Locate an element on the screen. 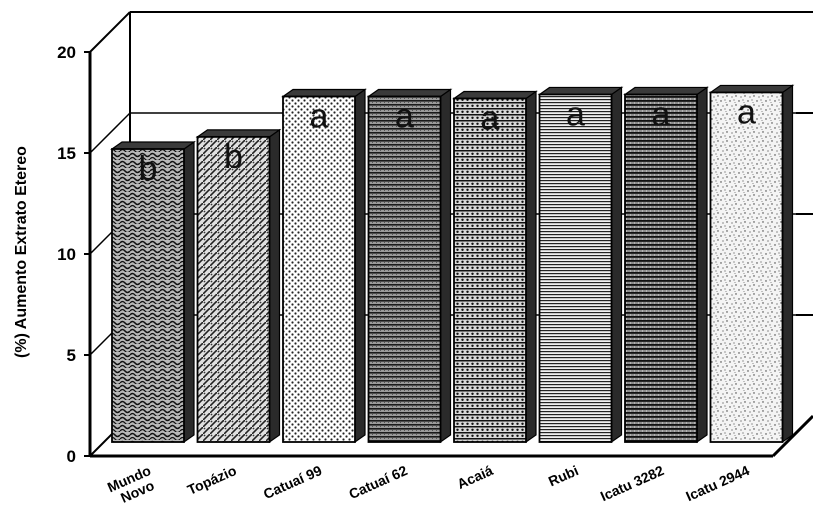 This screenshot has height=527, width=813. x-tick-label: Icatu 3282 is located at coordinates (632, 483).